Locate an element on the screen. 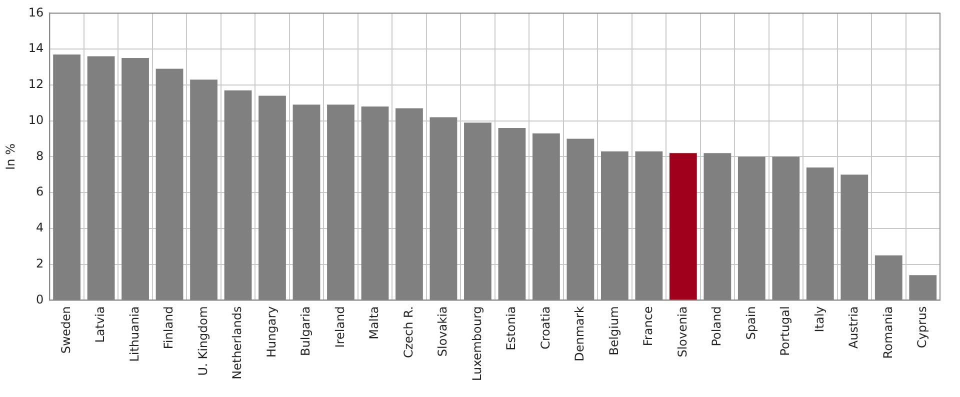 This screenshot has width=960, height=397. bar is located at coordinates (683, 226).